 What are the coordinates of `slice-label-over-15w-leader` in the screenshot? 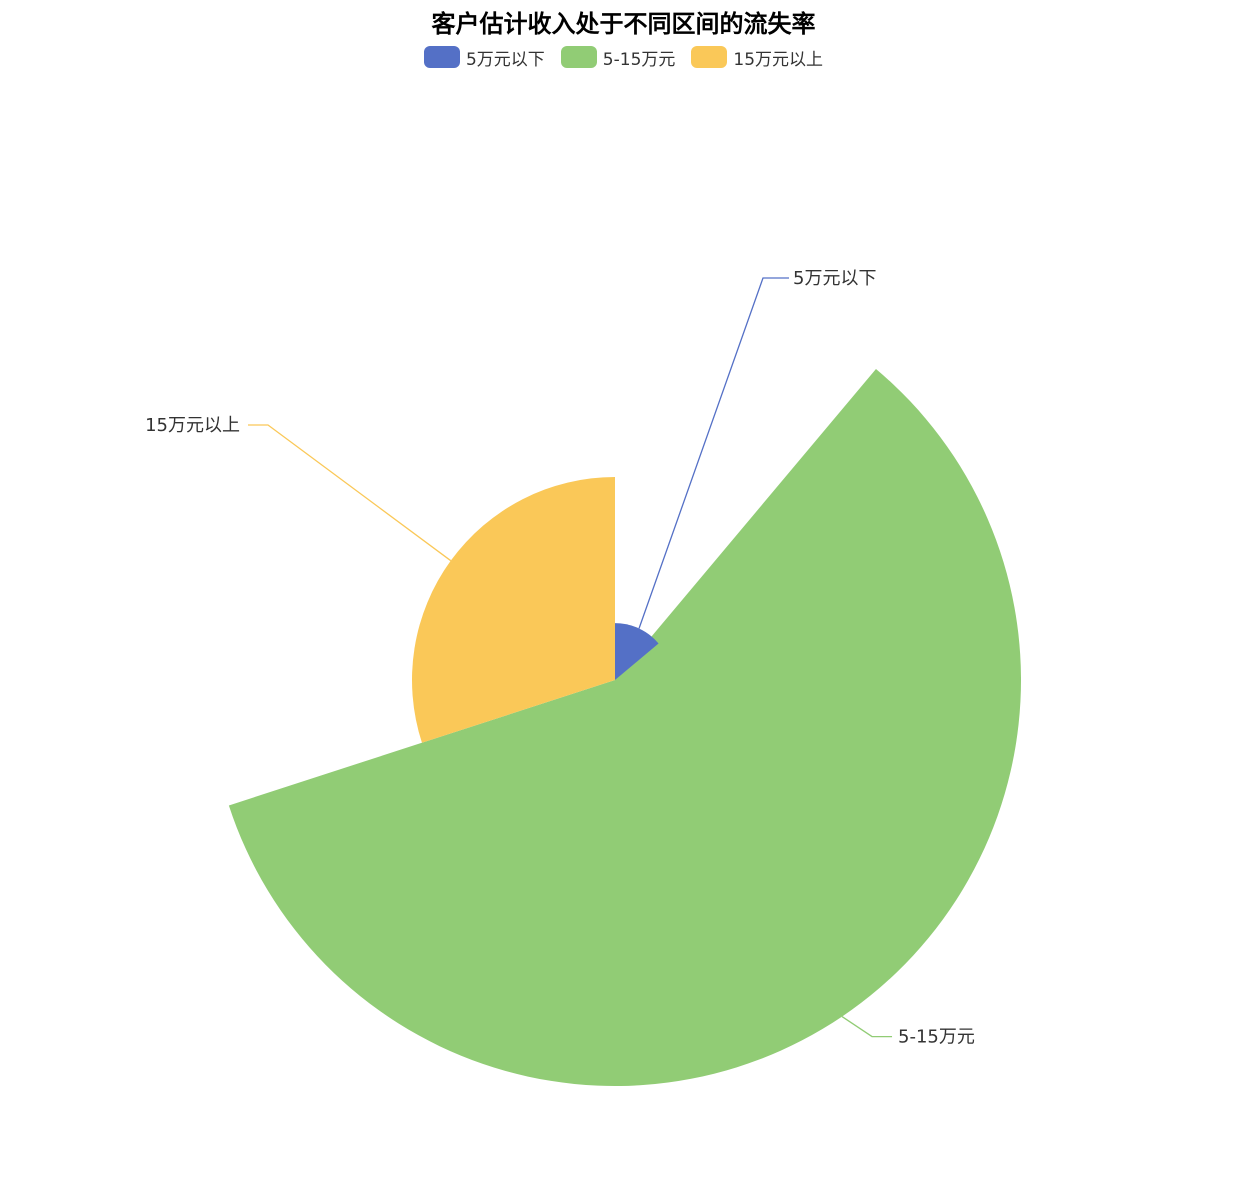 It's located at (350, 493).